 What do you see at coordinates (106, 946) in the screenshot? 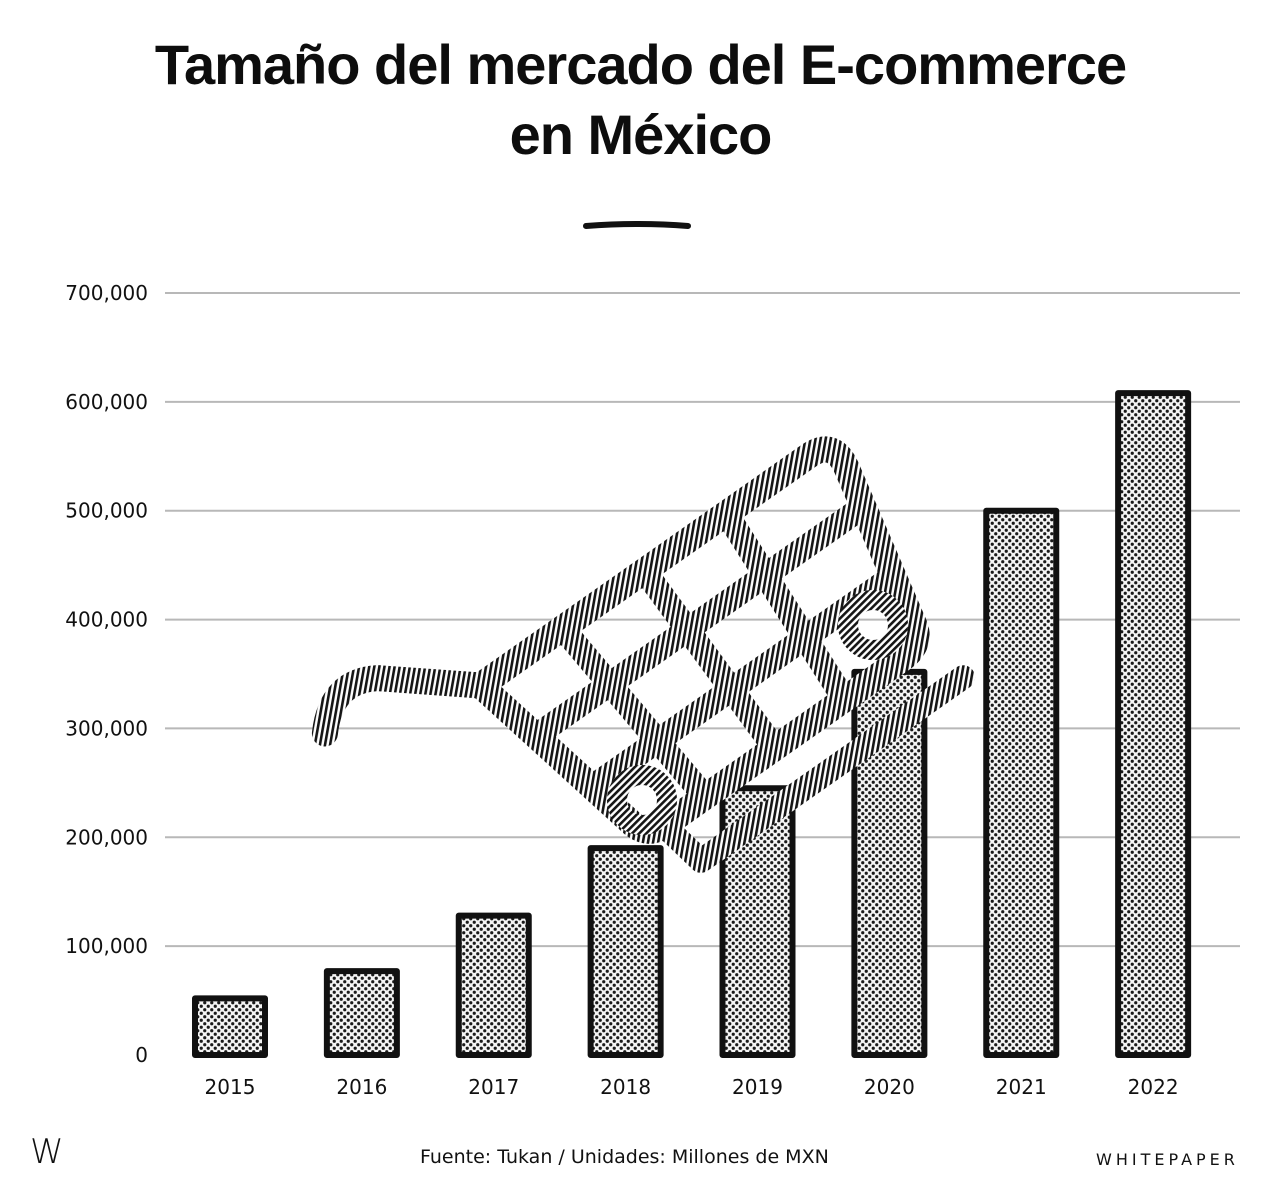
I see `y-tick-label: 100,000` at bounding box center [106, 946].